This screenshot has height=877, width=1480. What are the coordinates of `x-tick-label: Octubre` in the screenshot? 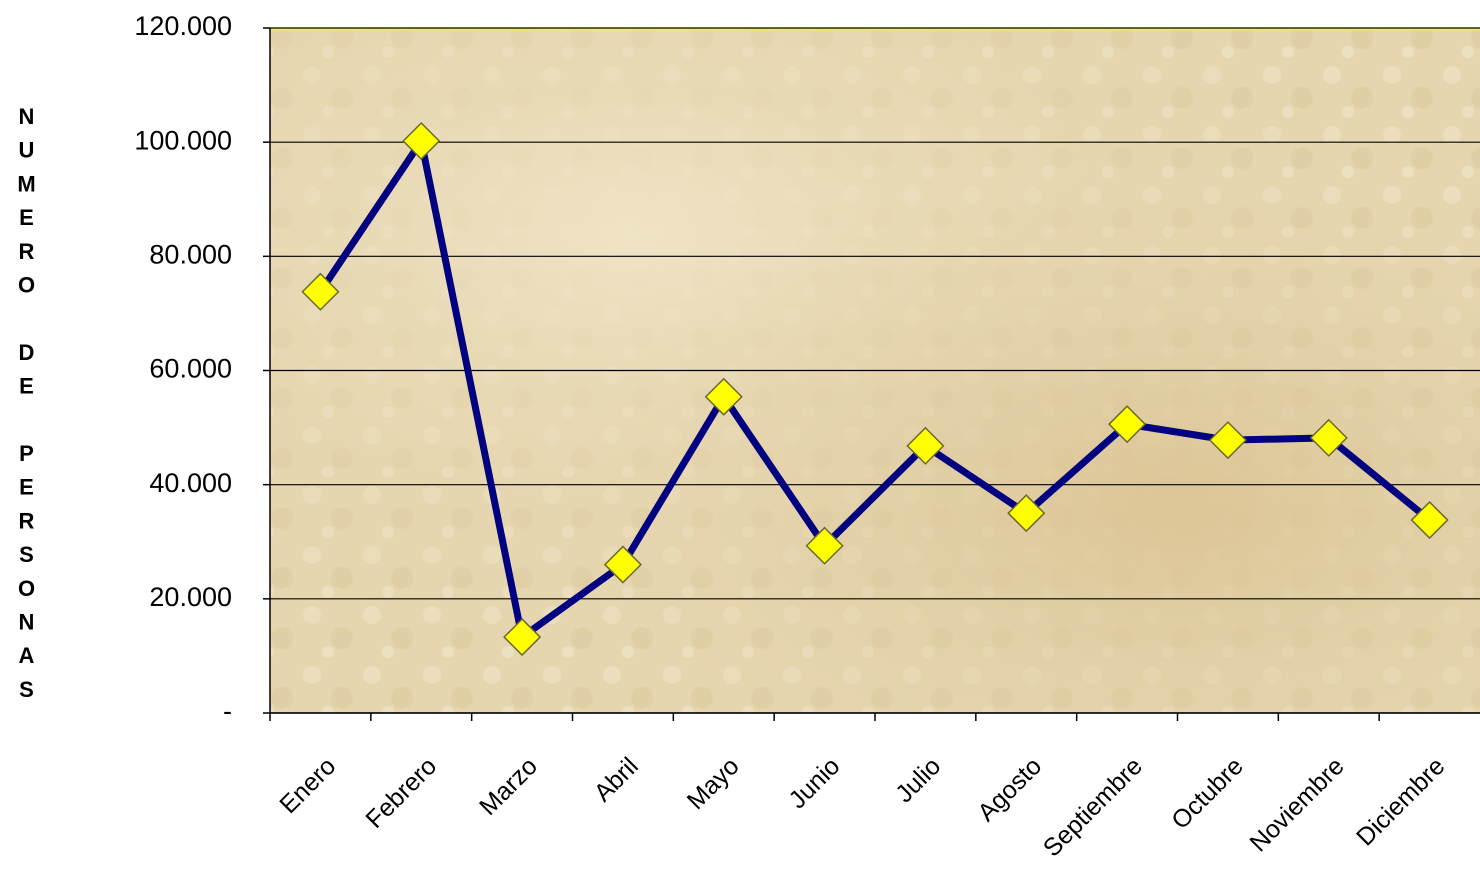 It's located at (1207, 793).